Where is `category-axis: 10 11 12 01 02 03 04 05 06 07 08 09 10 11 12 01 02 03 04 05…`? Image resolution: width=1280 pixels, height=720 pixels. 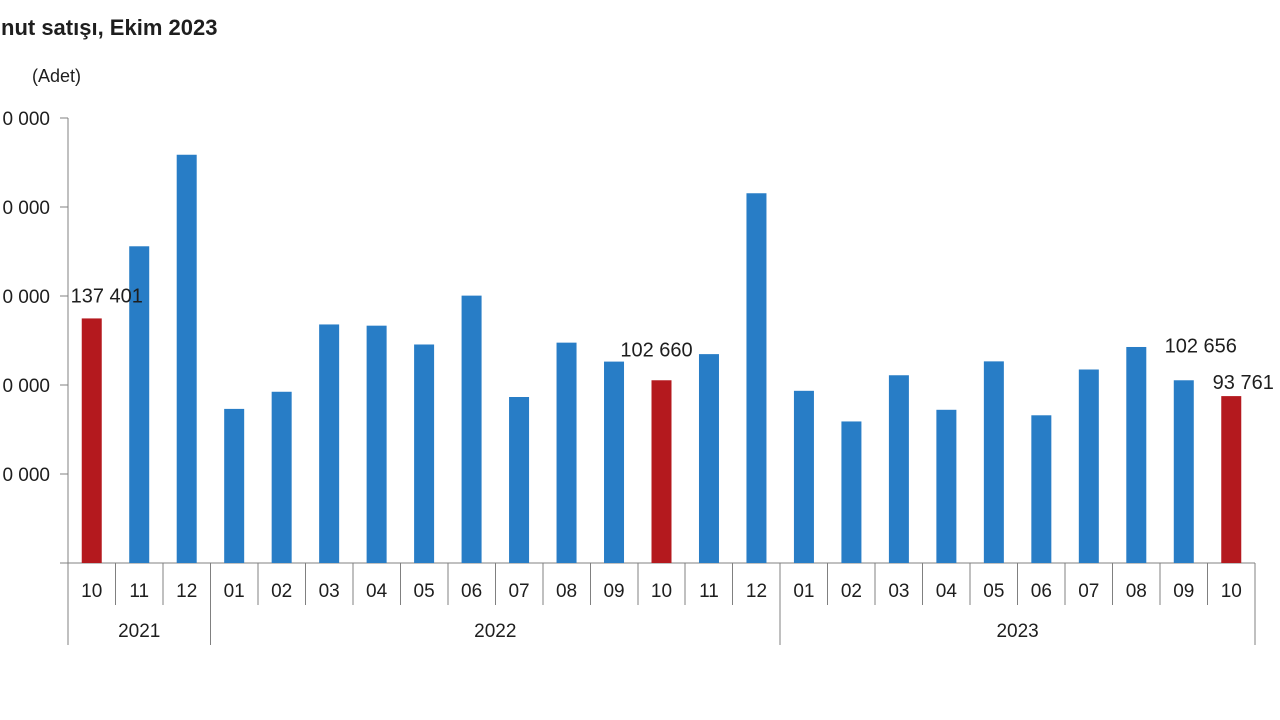 category-axis: 10 11 12 01 02 03 04 05 06 07 08 09 10 11 12 01 02 03 04 05… is located at coordinates (661, 604).